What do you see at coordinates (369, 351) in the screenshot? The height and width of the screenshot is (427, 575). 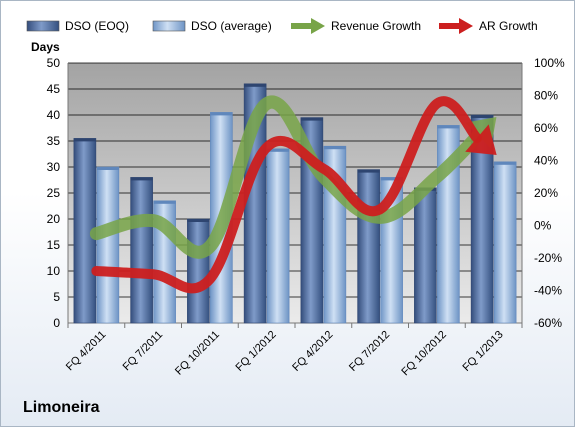 I see `x-tick-label: FQ 7/2012` at bounding box center [369, 351].